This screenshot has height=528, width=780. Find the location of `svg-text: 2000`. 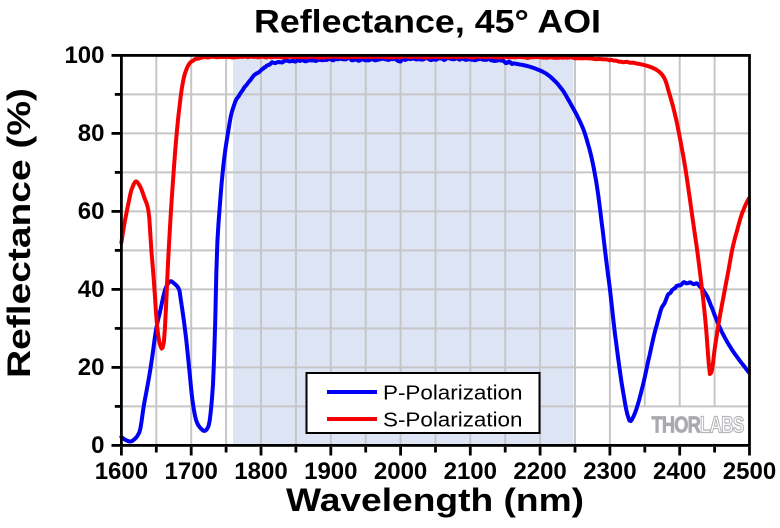

svg-text: 2000 is located at coordinates (400, 471).